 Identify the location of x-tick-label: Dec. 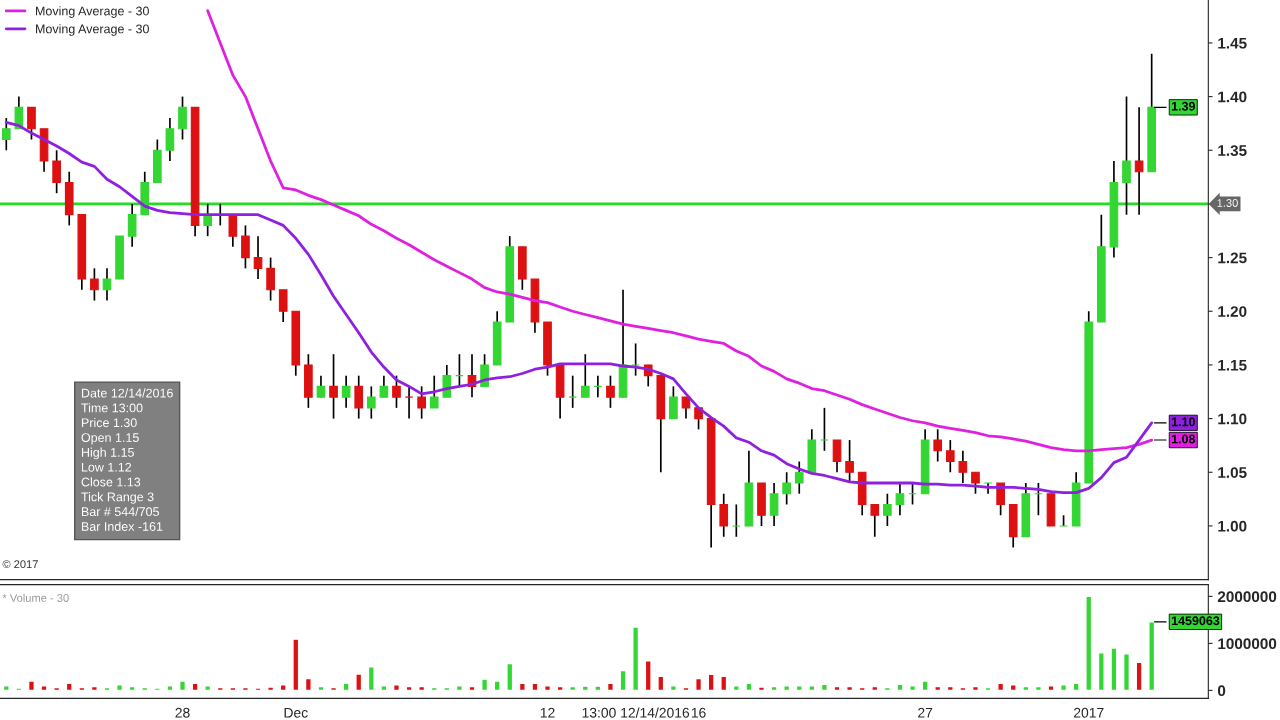
(296, 712).